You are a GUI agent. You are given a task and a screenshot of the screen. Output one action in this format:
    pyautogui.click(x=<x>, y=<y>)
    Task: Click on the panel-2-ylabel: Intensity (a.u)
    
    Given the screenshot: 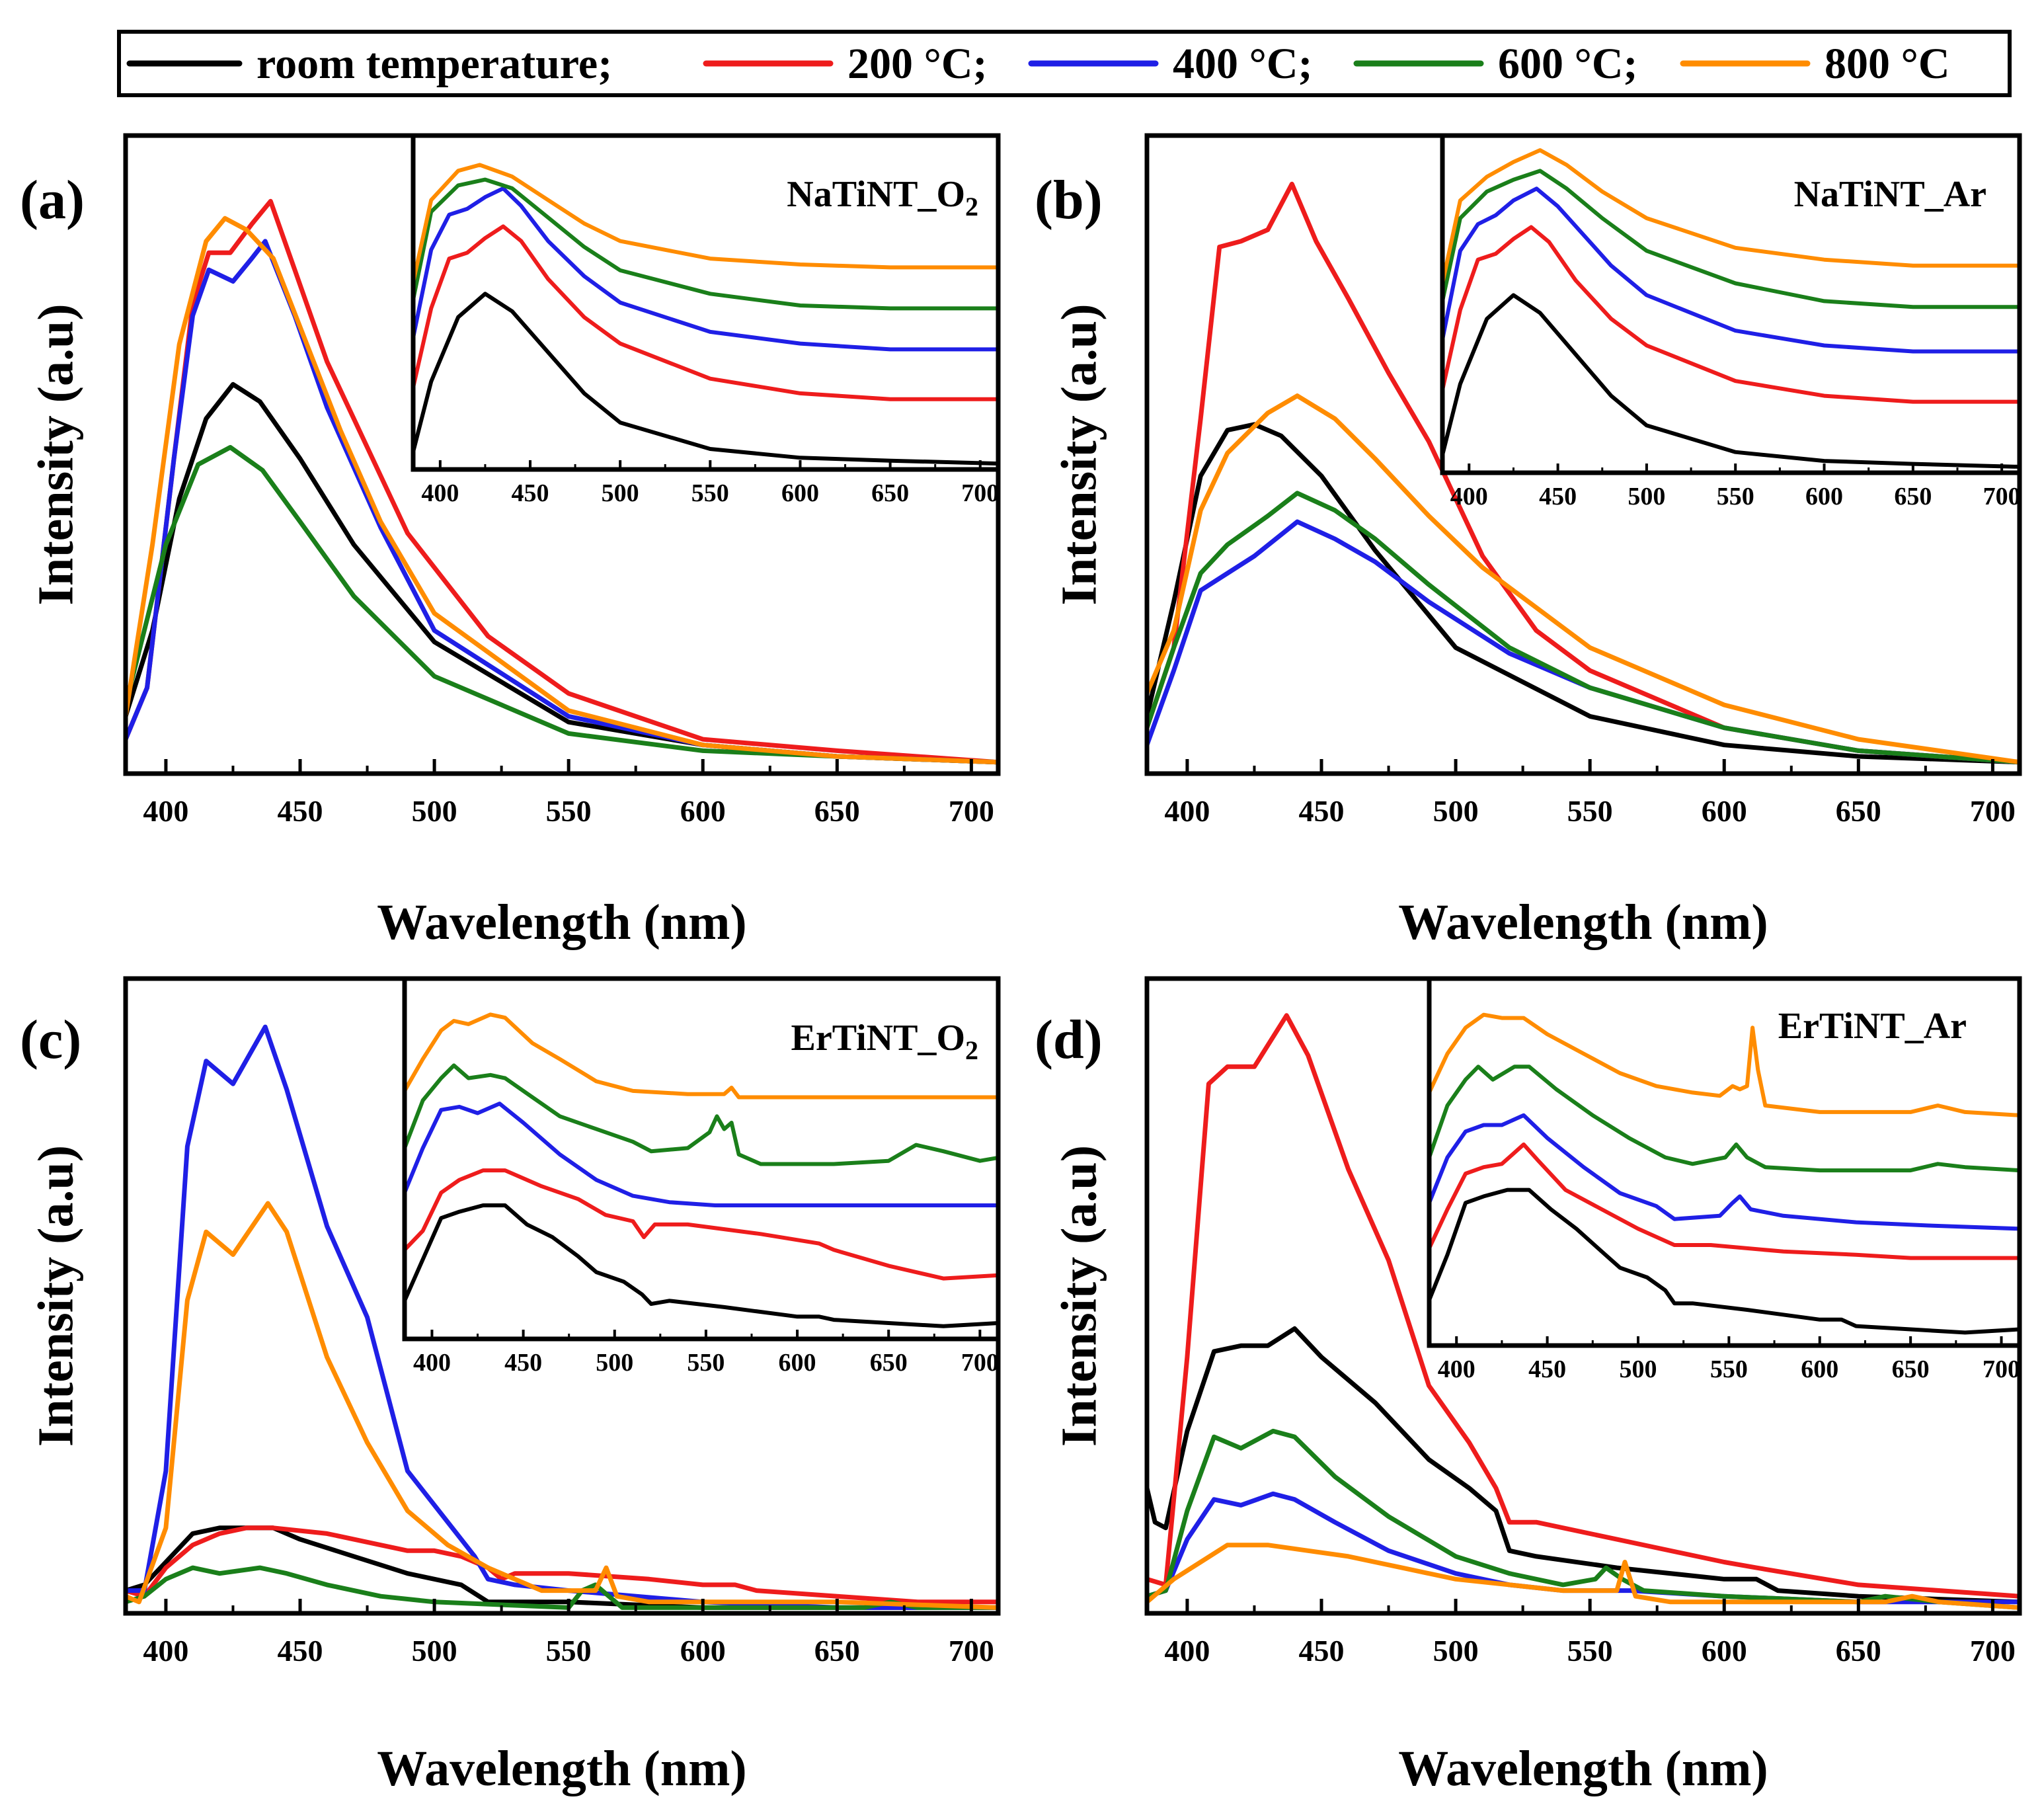 What is the action you would take?
    pyautogui.click(x=56, y=1296)
    